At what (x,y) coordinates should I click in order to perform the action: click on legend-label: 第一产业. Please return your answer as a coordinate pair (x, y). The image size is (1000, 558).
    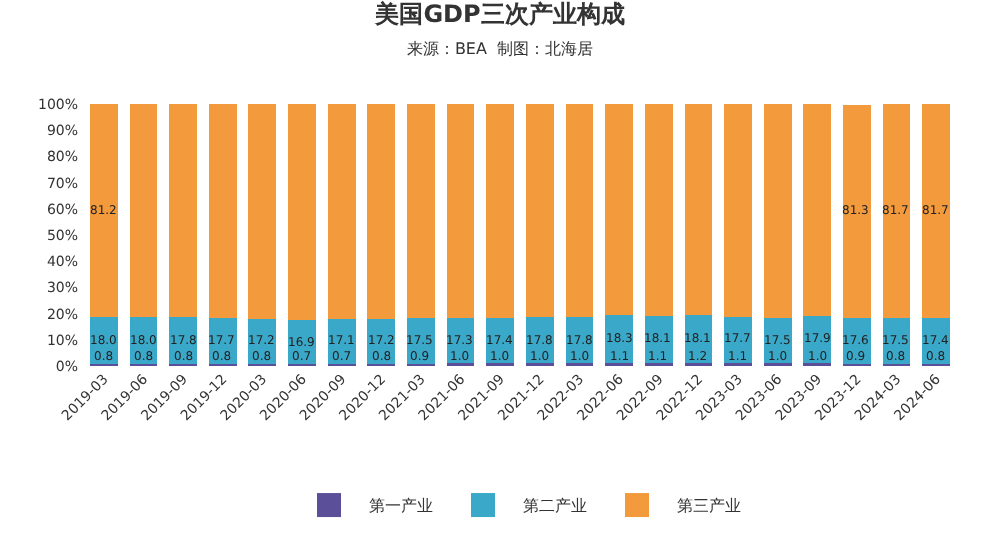
    Looking at the image, I should click on (401, 506).